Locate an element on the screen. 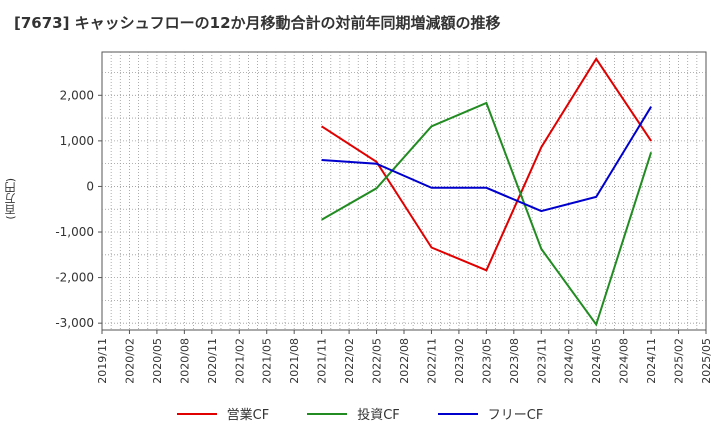 This screenshot has width=720, height=440. chart-title: [7673] キャッシュフローの12か月移動合計の対前年同期増減額の推移 is located at coordinates (257, 23).